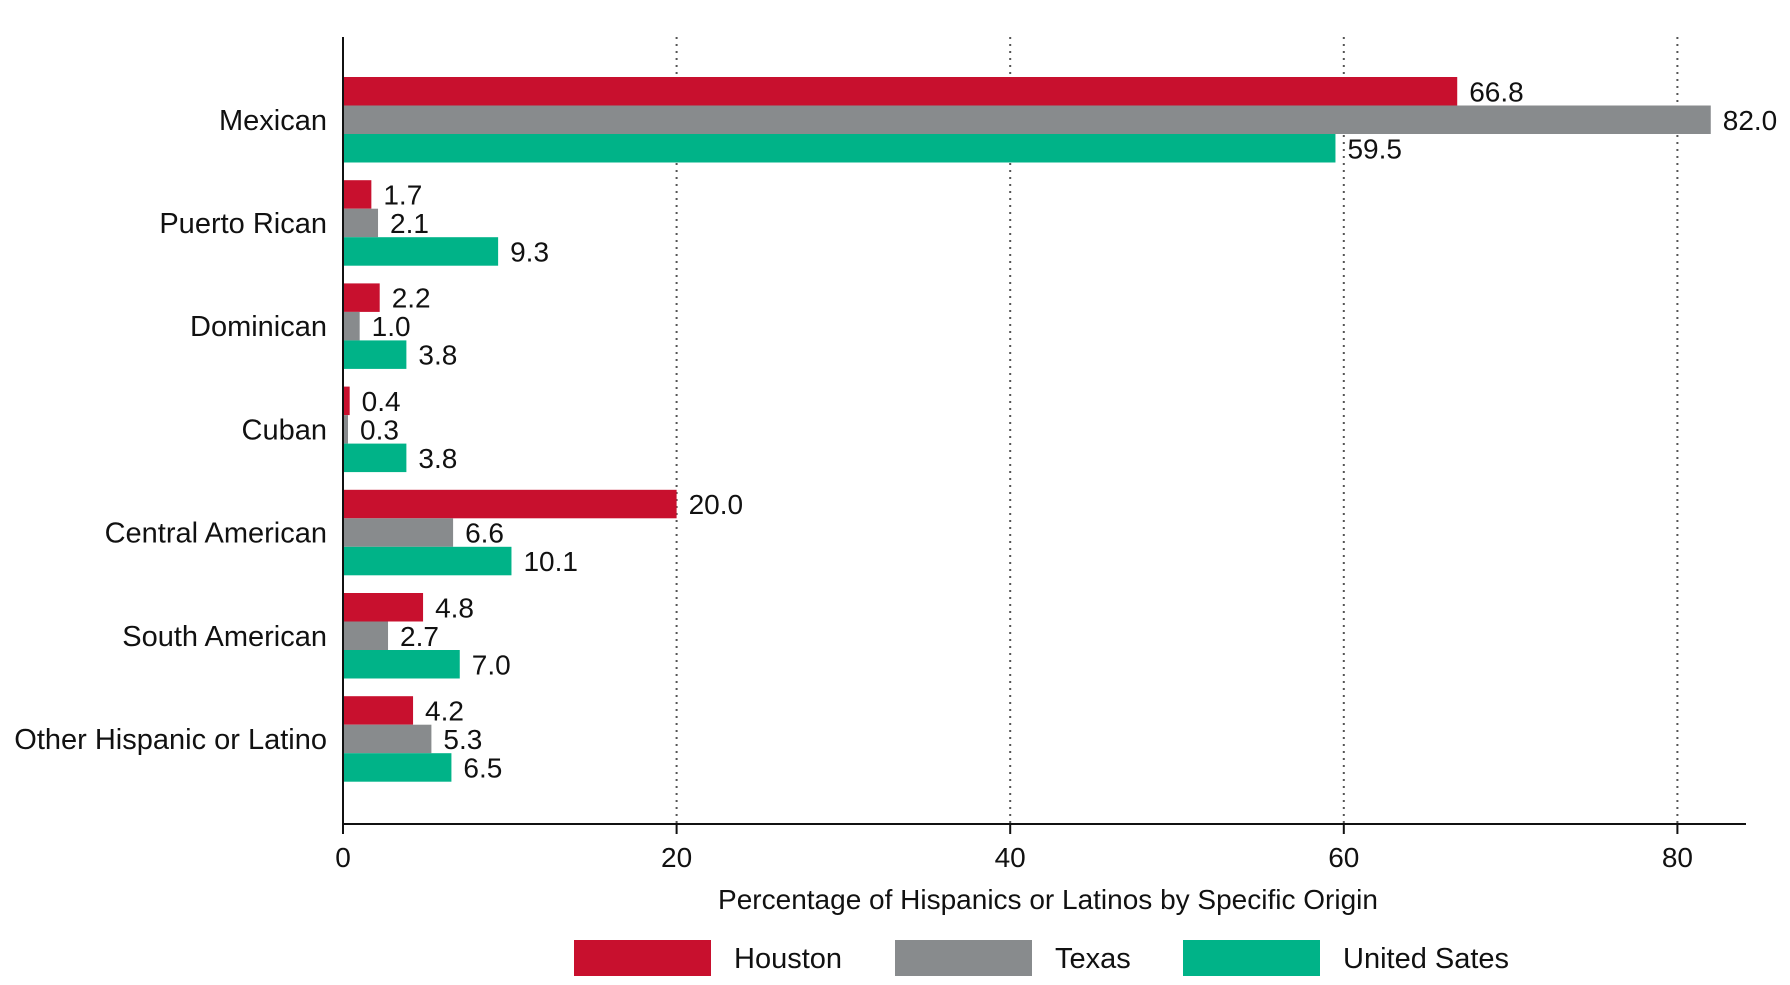 The image size is (1790, 985). Describe the element at coordinates (484, 533) in the screenshot. I see `value-label-texas-central-american: 6.6` at that location.